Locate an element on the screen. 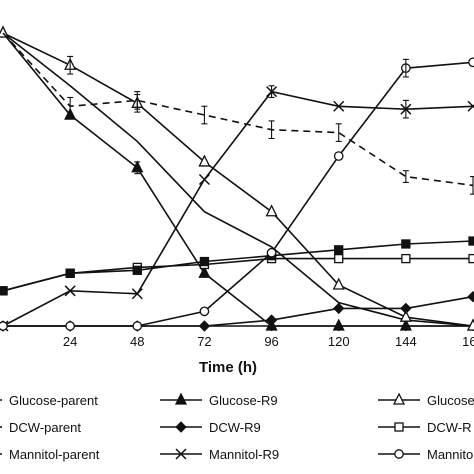 This screenshot has height=474, width=474. error-bar-mannitol-r is located at coordinates (405, 68).